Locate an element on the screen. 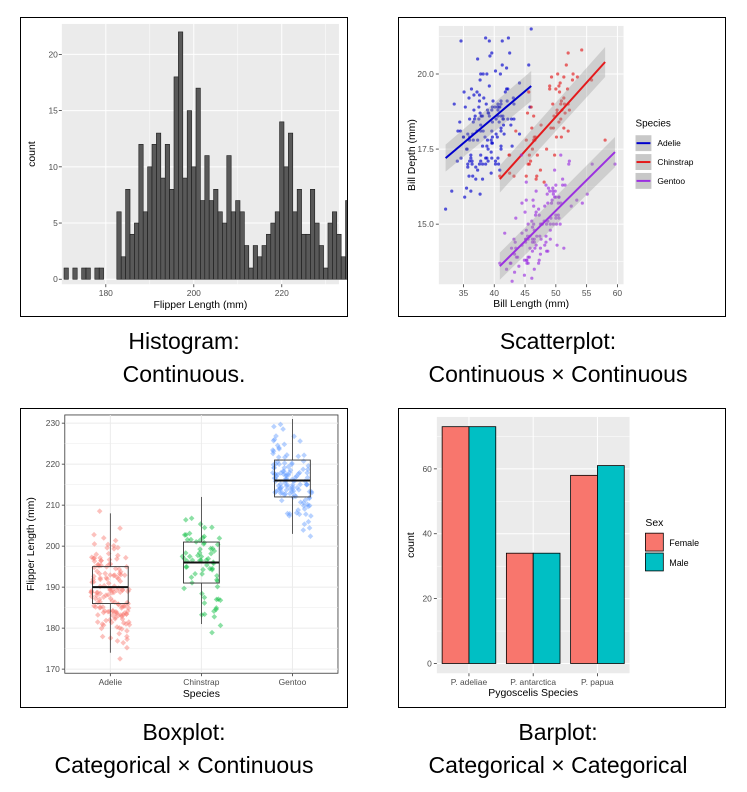 This screenshot has width=747, height=792. histogram-caption-title: Histogram: is located at coordinates (184, 341).